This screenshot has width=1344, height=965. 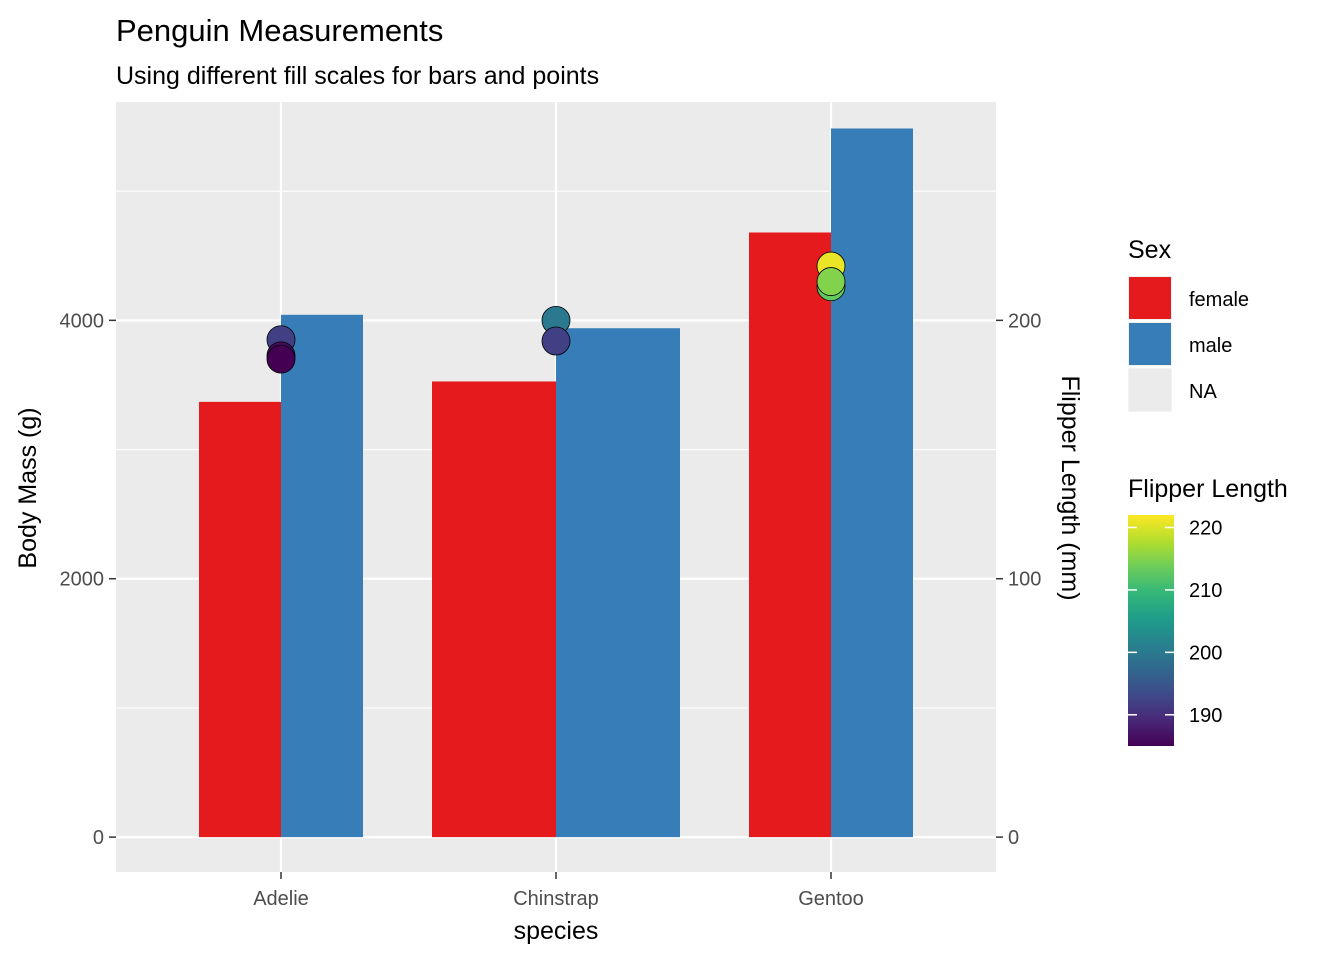 I want to click on legend-label-male: male, so click(x=1210, y=346).